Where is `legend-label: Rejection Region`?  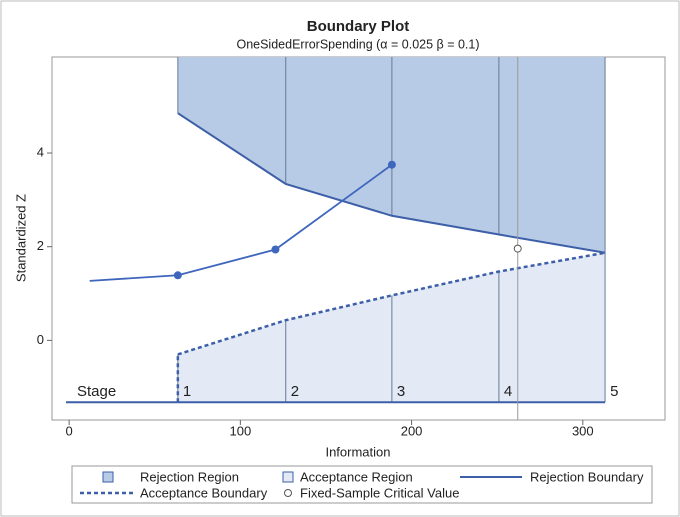
legend-label: Rejection Region is located at coordinates (189, 476).